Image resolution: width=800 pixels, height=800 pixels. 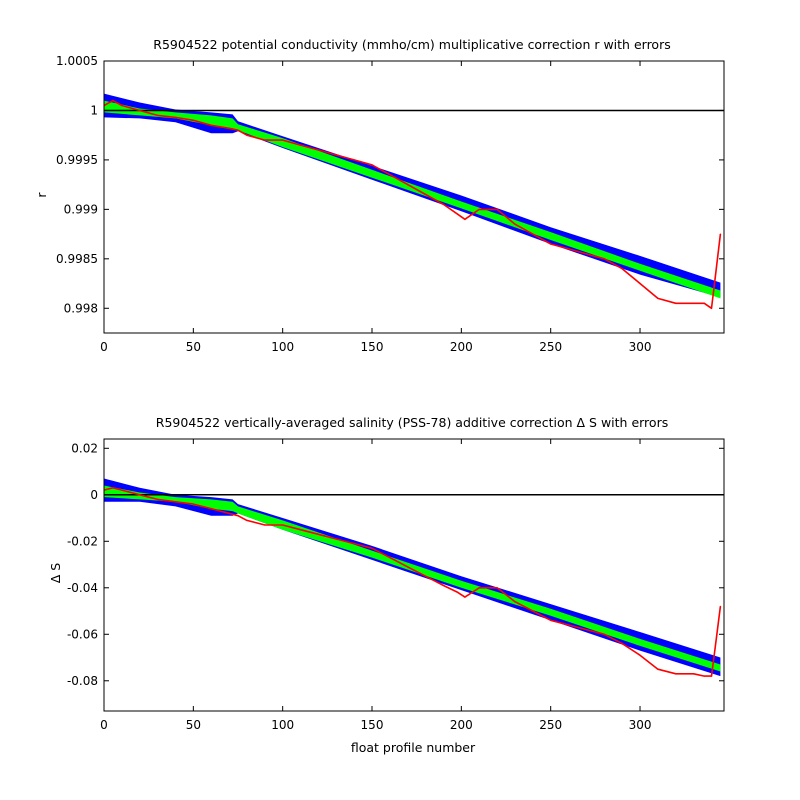 I want to click on bottom-y-tick-label: -0.06, so click(x=82, y=634).